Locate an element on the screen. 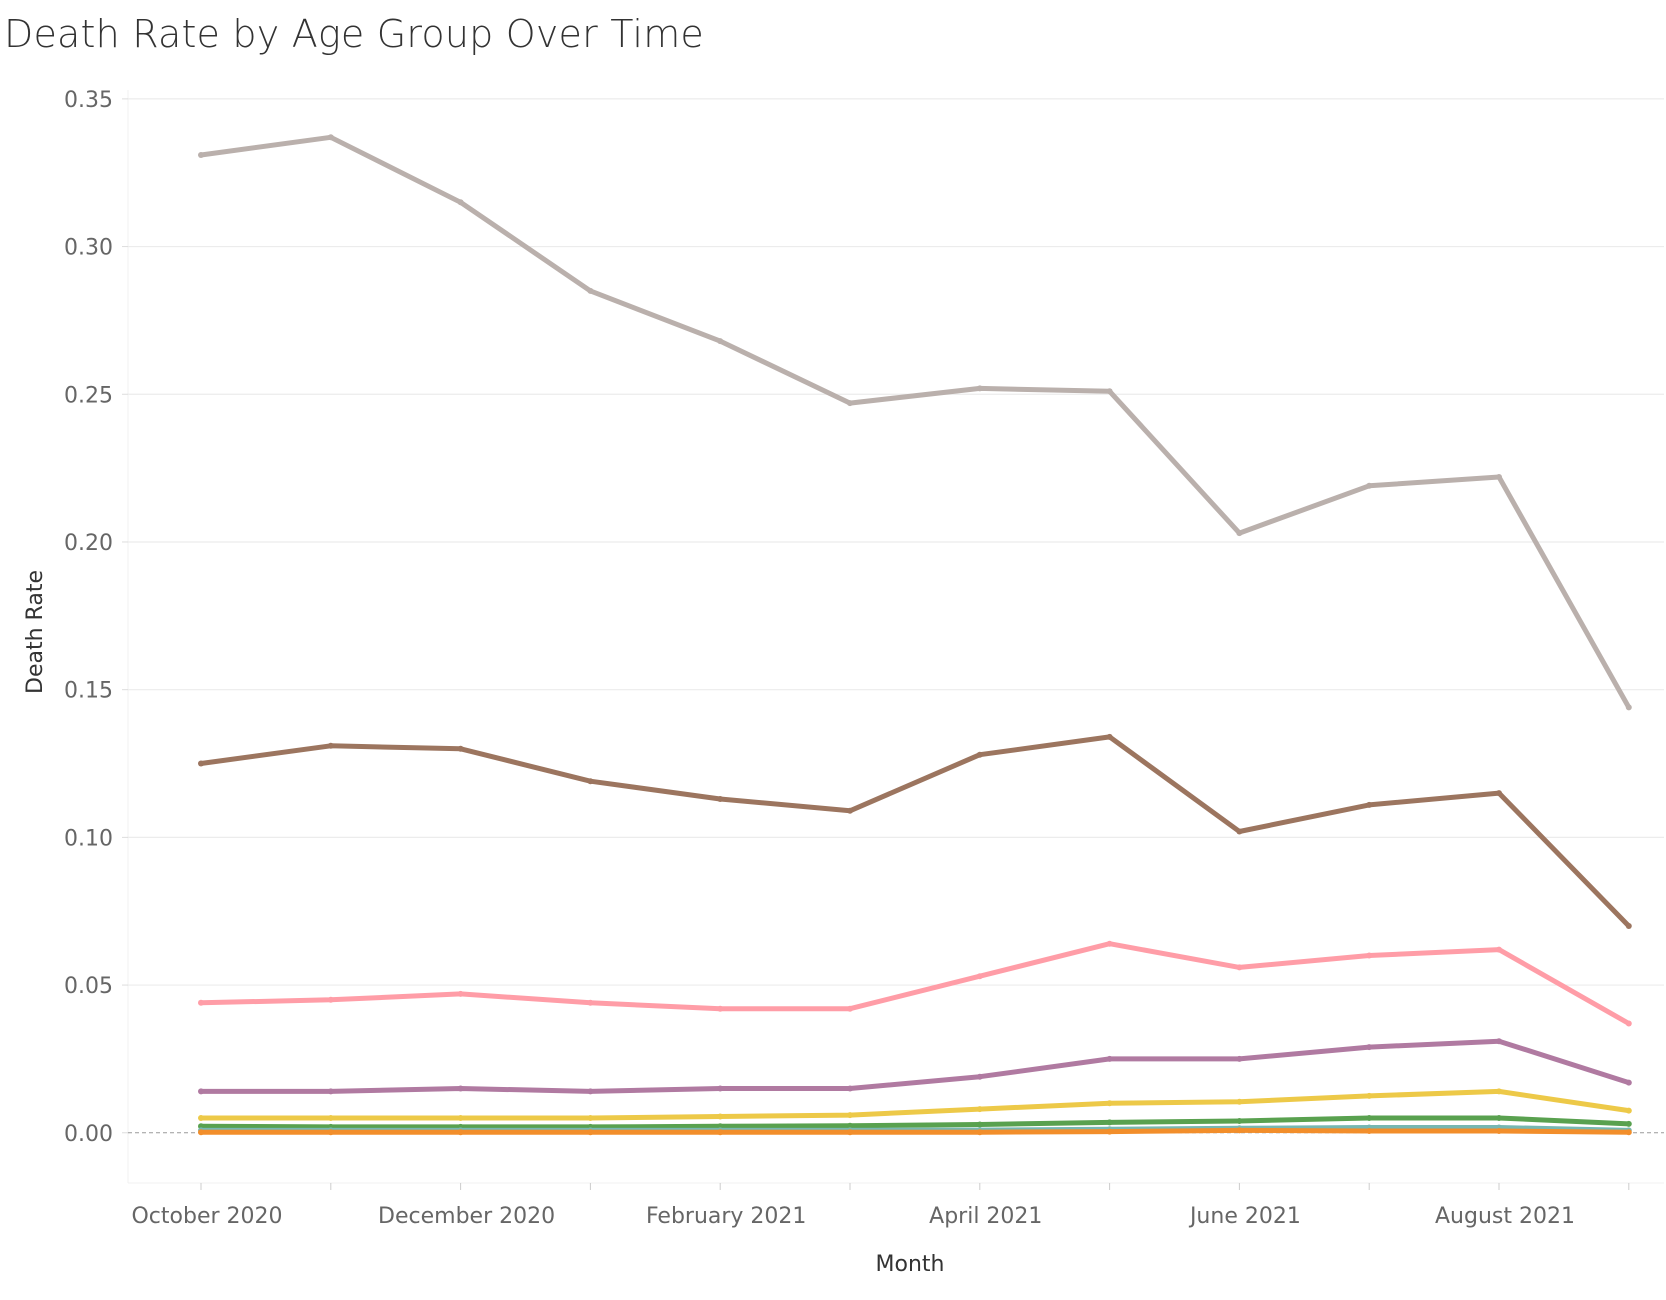 The height and width of the screenshot is (1300, 1666). y-tick-label: 0.20 is located at coordinates (88, 543).